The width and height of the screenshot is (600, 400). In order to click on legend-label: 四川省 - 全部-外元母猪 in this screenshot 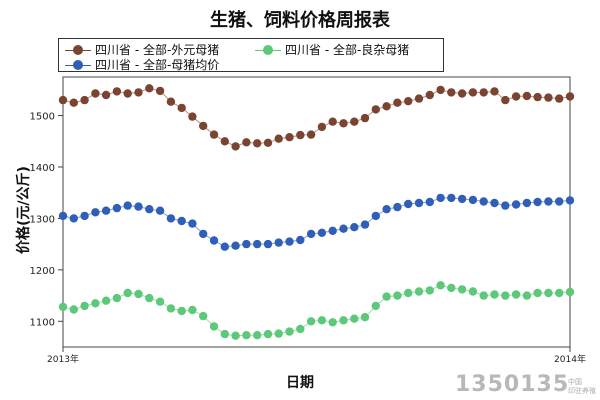, I will do `click(157, 50)`.